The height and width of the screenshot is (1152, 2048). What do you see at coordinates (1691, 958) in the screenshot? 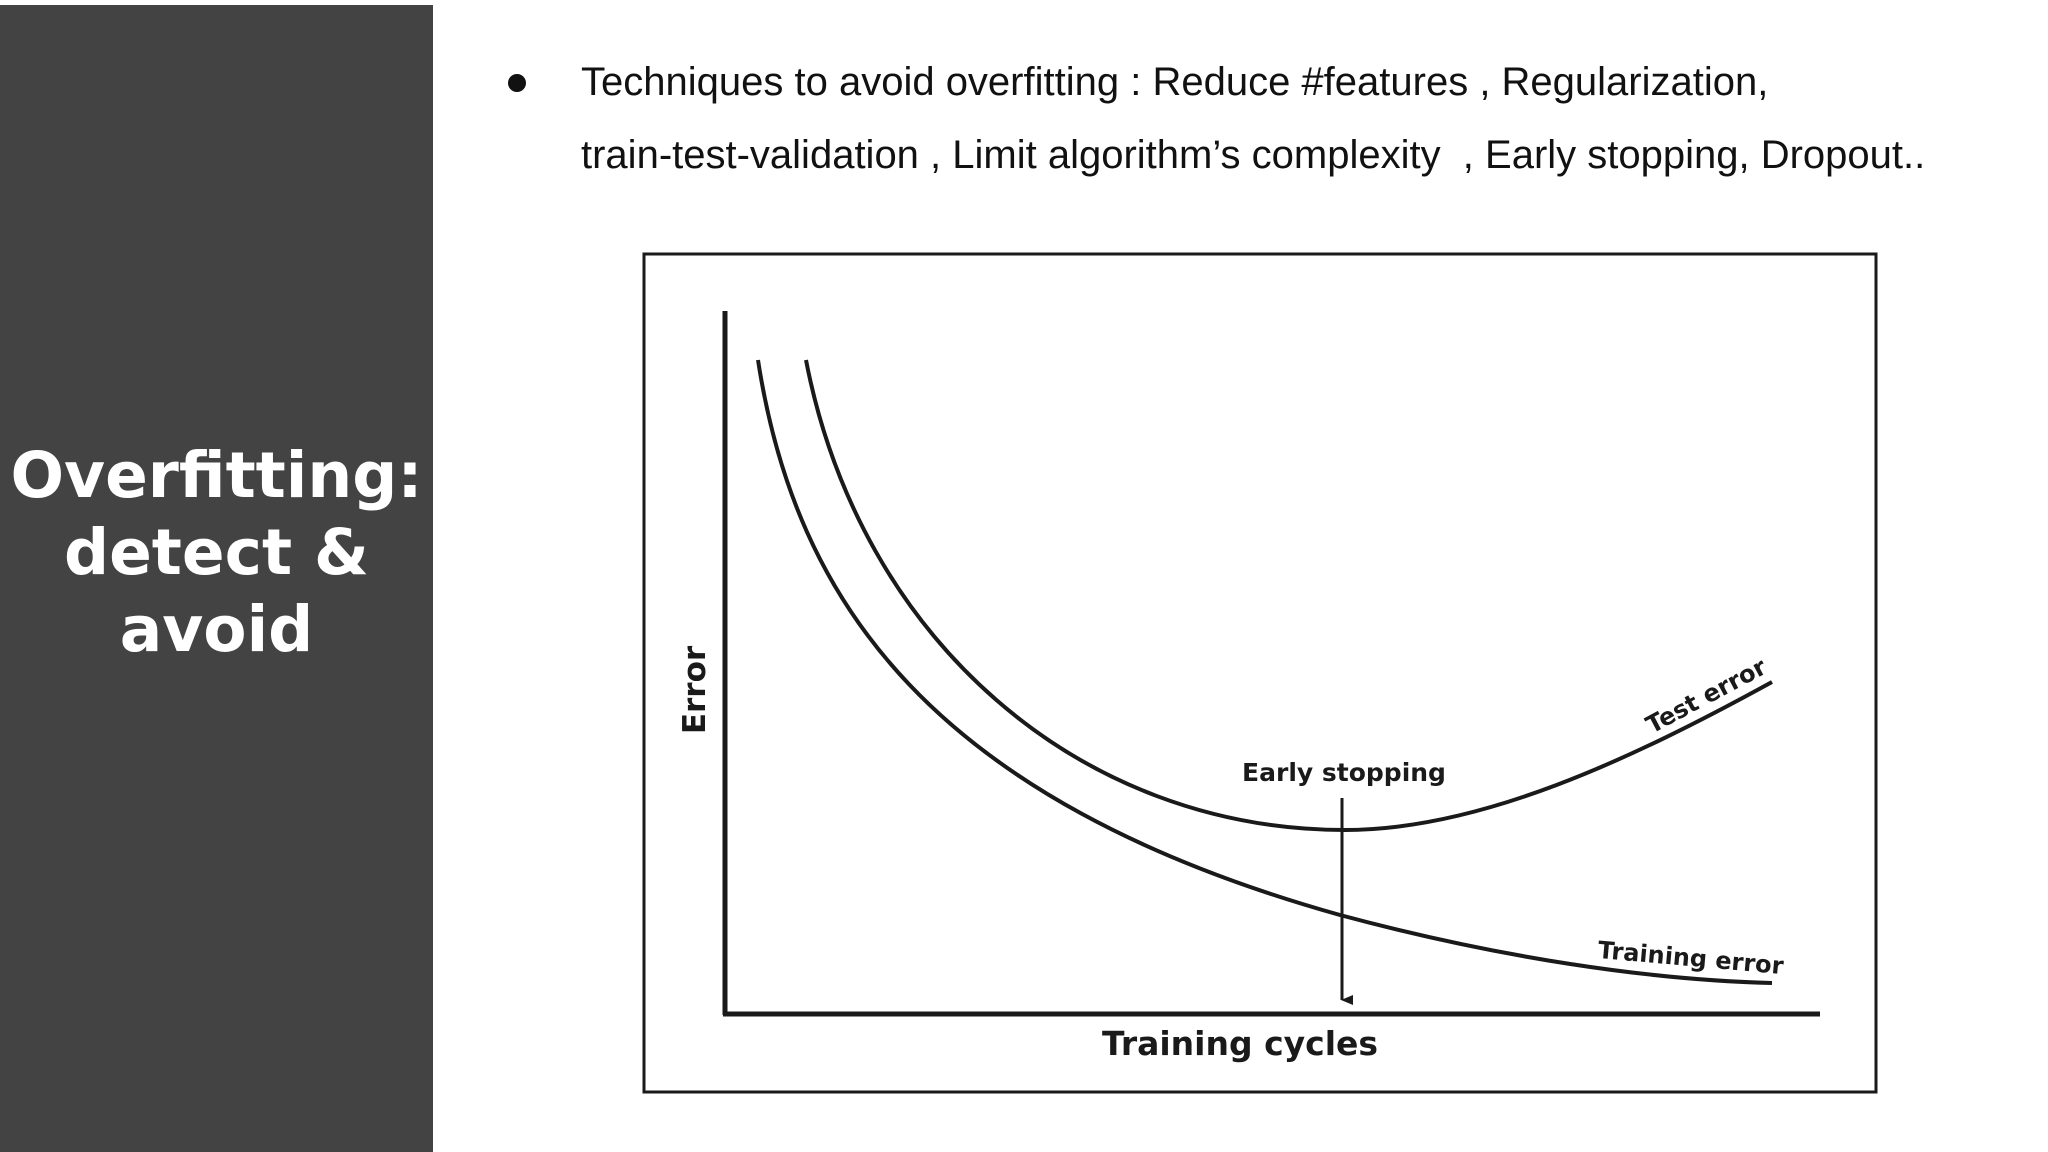
I see `training-error-label: Training error` at bounding box center [1691, 958].